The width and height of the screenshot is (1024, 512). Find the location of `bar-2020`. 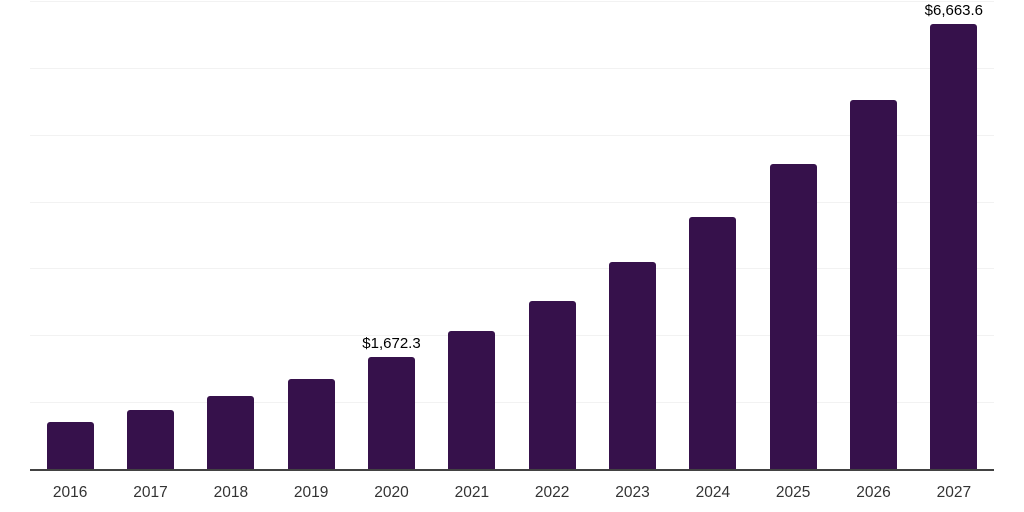

bar-2020 is located at coordinates (391, 413).